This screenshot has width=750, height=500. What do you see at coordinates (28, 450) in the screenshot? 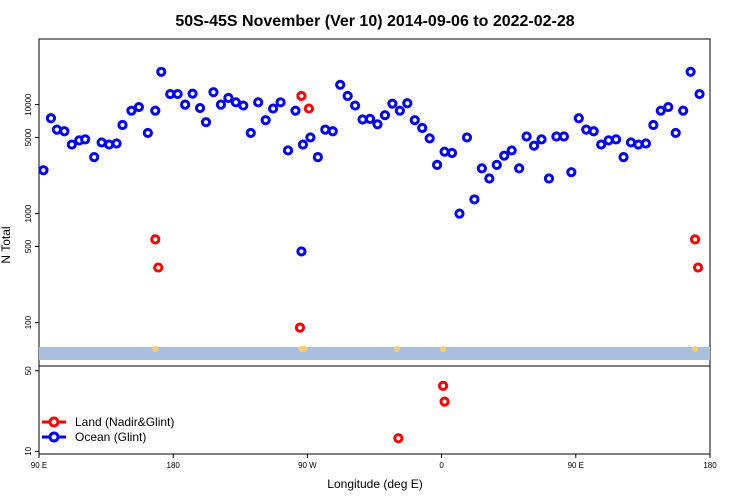
I see `y-lower-tick-label-0: 10` at bounding box center [28, 450].